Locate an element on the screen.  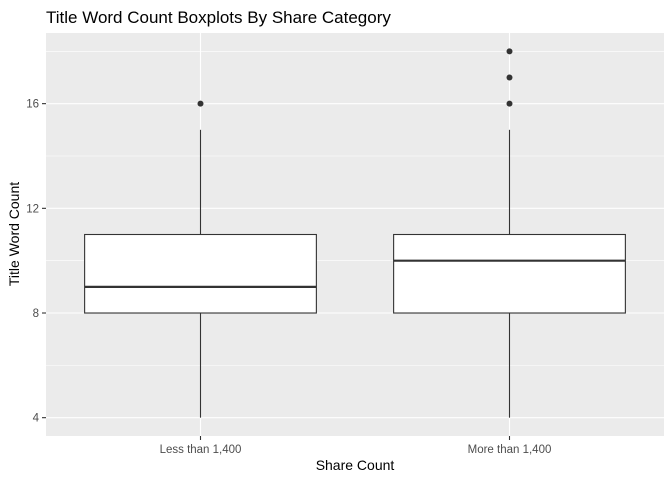
x-axis-title: Share Count is located at coordinates (355, 465).